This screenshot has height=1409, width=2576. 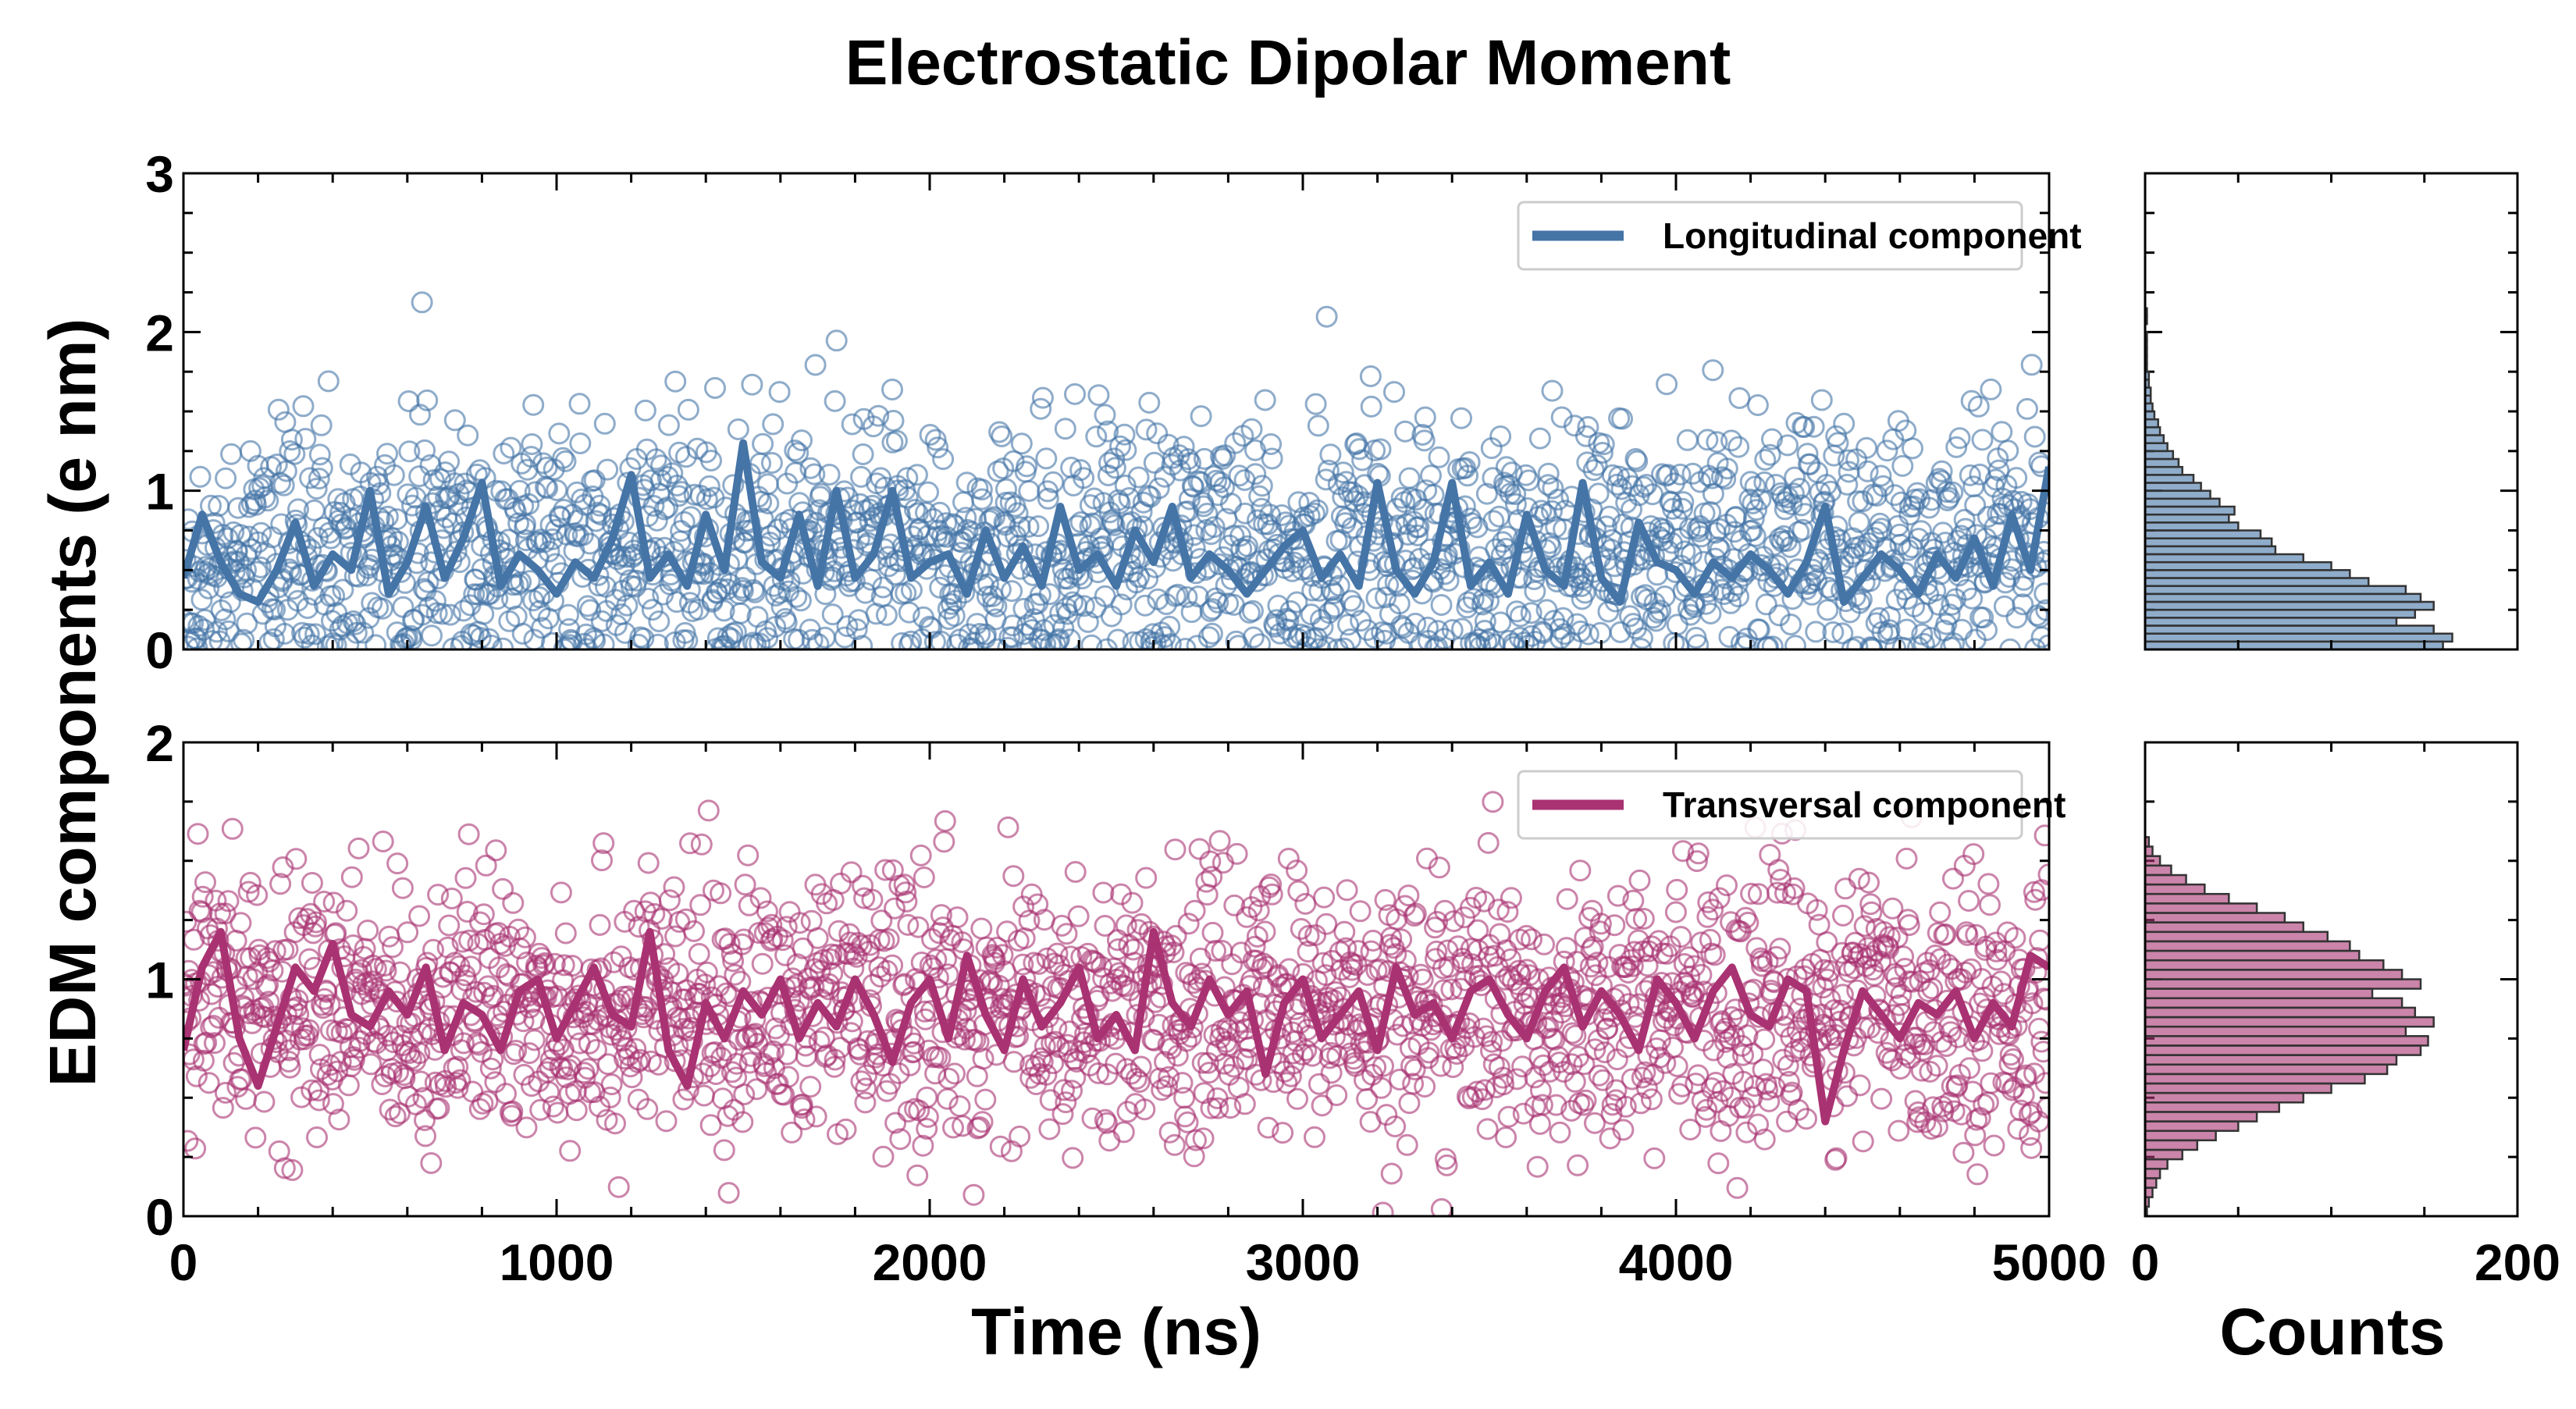 What do you see at coordinates (2049, 1262) in the screenshot?
I see `x-tick-label: 5000` at bounding box center [2049, 1262].